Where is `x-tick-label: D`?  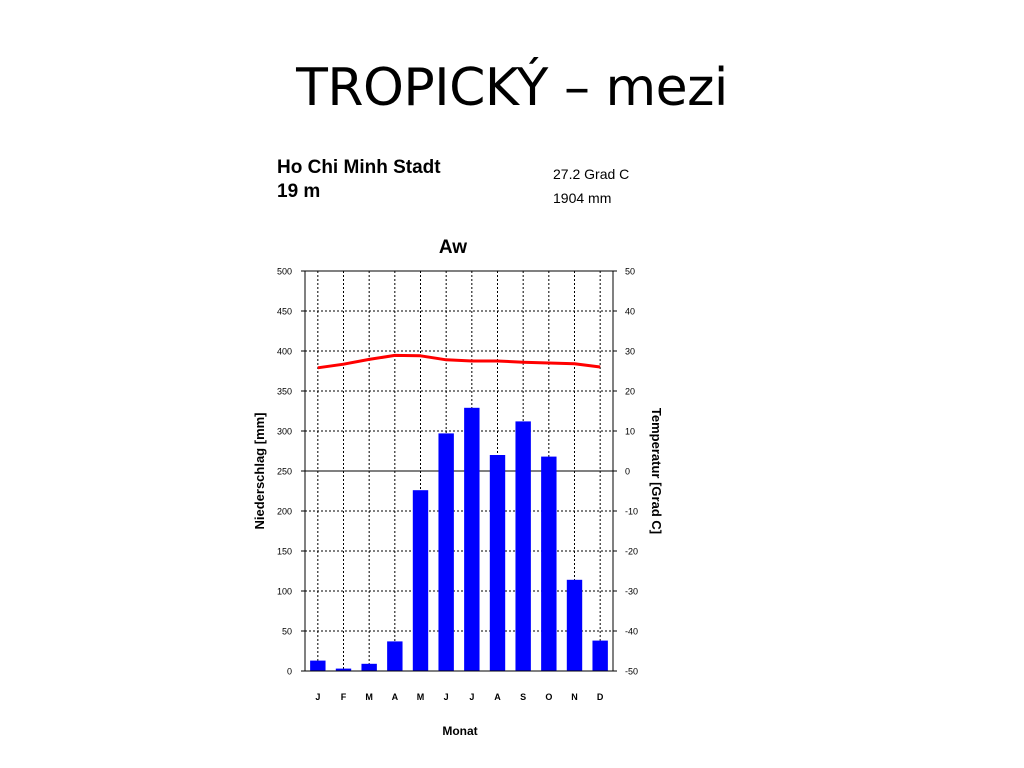 x-tick-label: D is located at coordinates (600, 697).